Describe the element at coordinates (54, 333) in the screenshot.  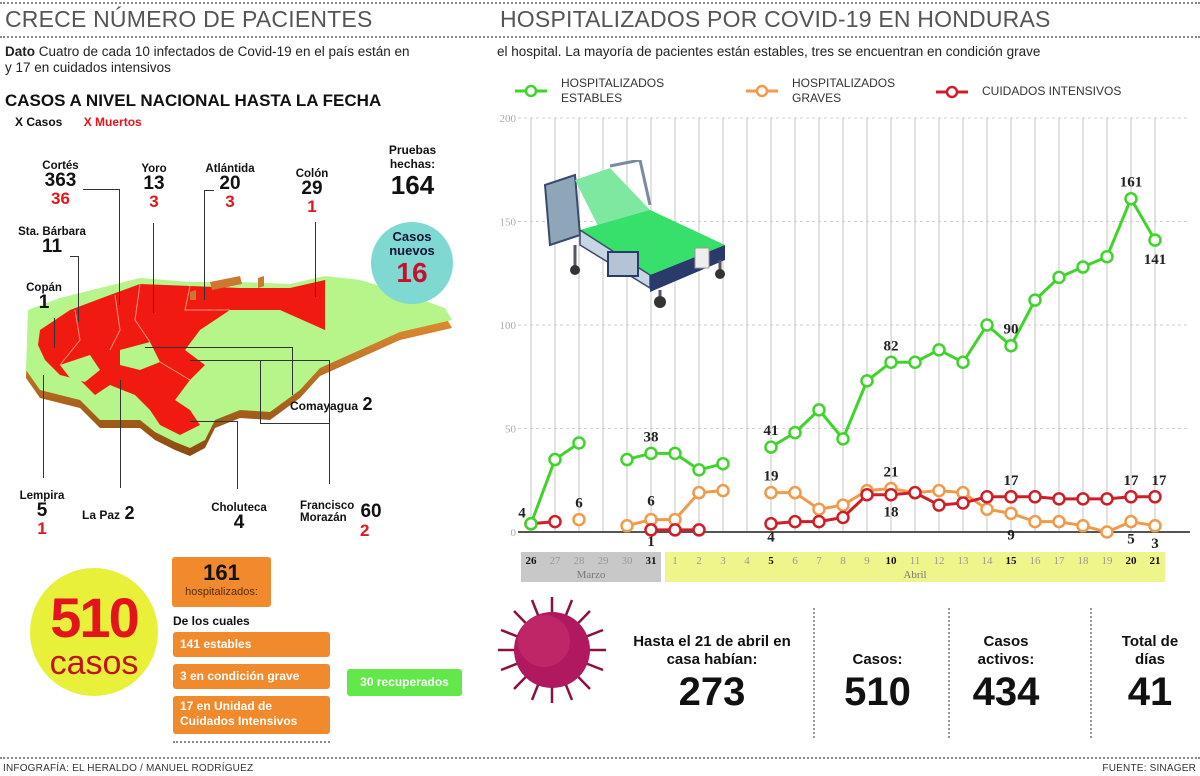
I see `leader-copan` at that location.